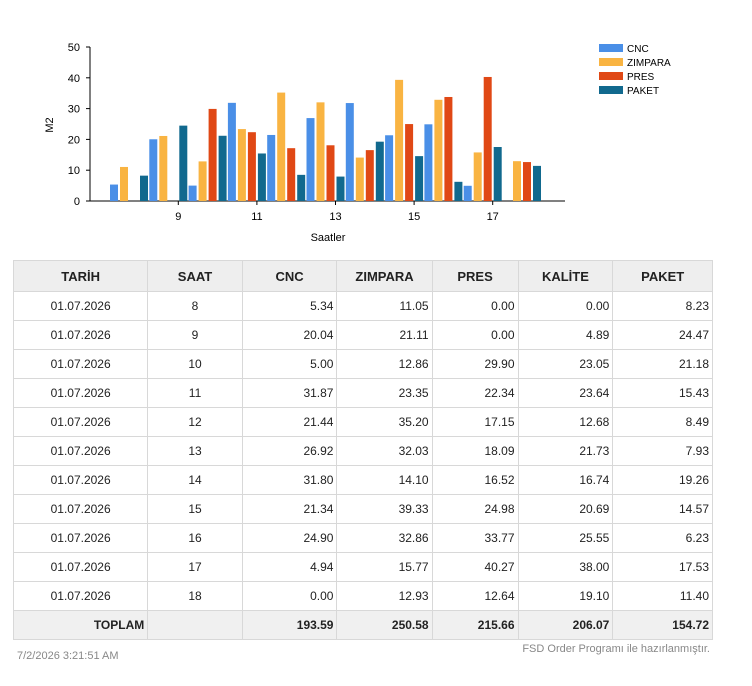 This screenshot has width=752, height=686. Describe the element at coordinates (662, 393) in the screenshot. I see `cell-paket: 15.43` at that location.